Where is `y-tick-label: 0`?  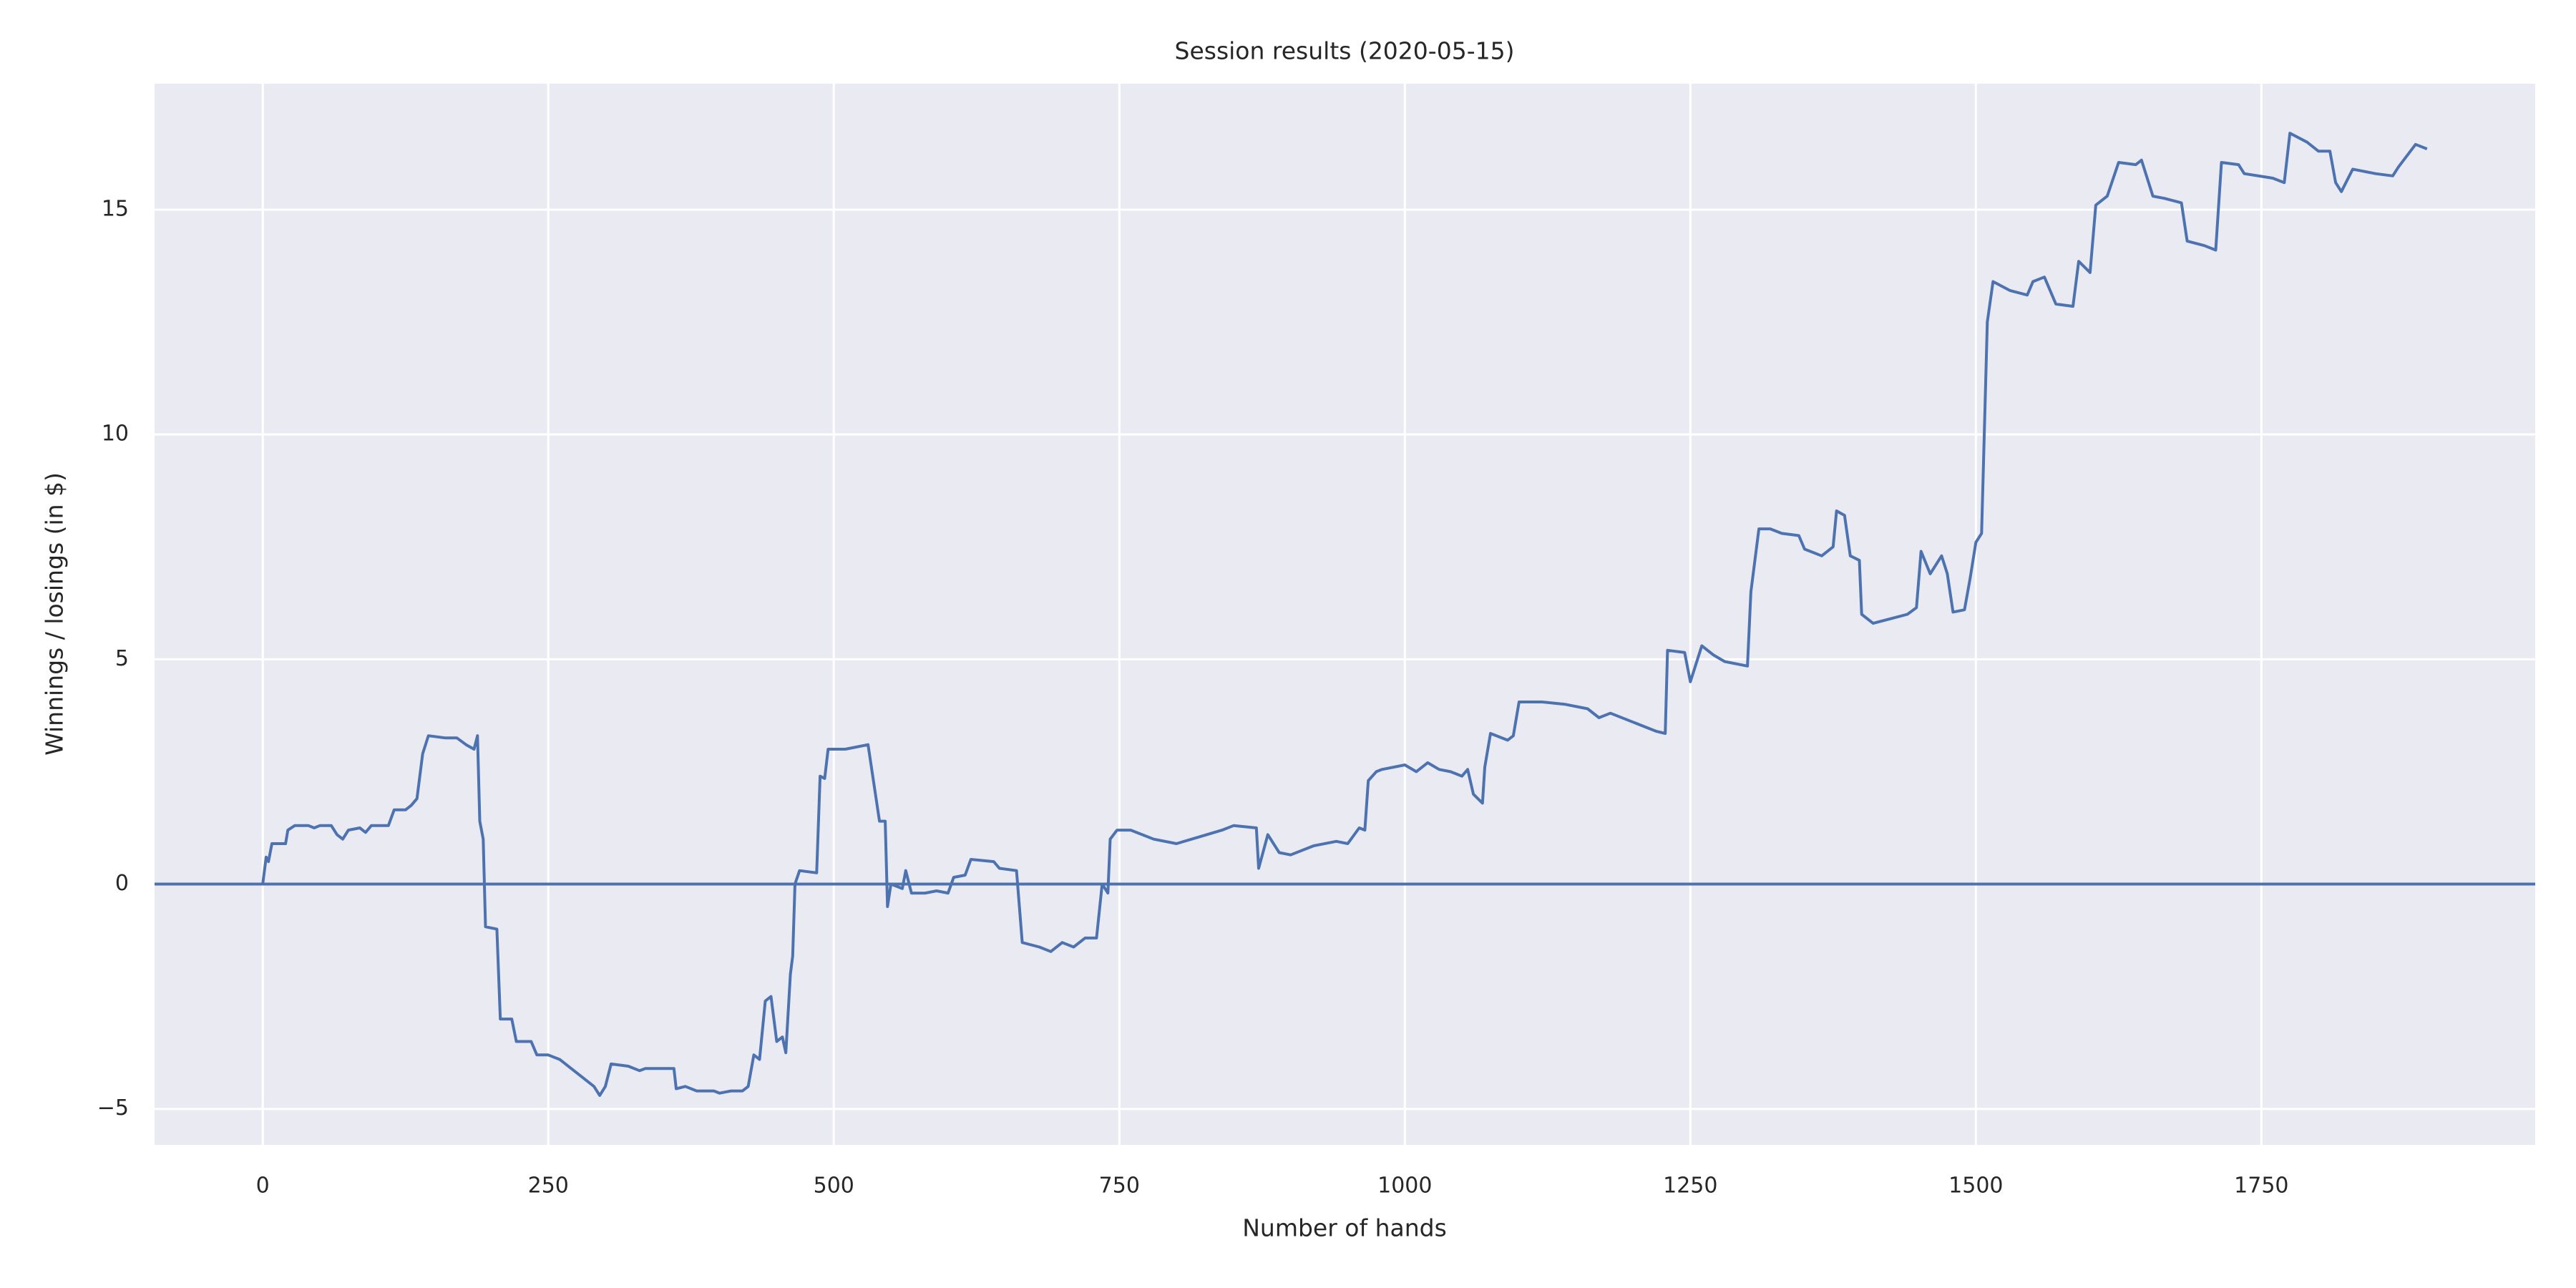 y-tick-label: 0 is located at coordinates (122, 883).